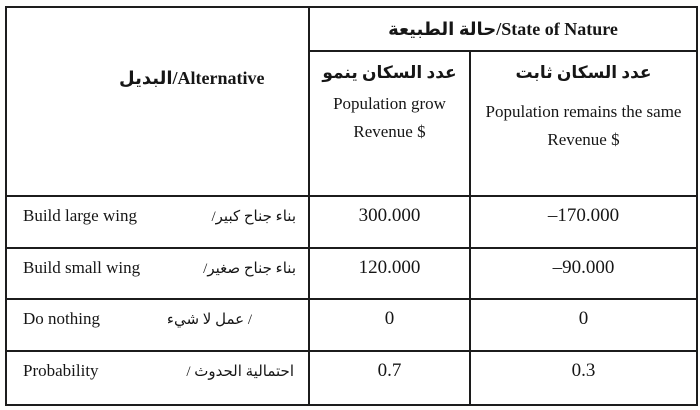  I want to click on value-probability-same: 0.3, so click(583, 377).